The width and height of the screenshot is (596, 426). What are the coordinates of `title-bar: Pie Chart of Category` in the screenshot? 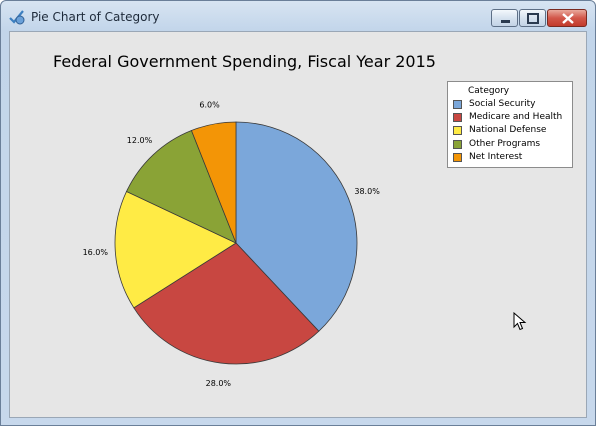 It's located at (298, 16).